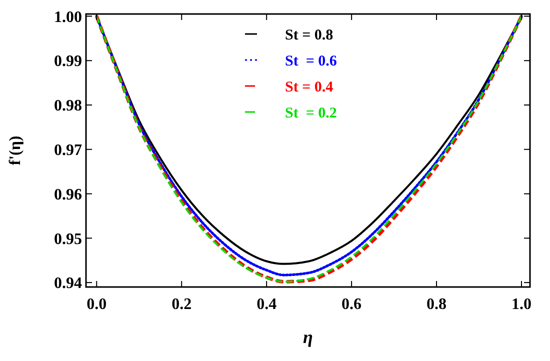  I want to click on legend-label: St = 0.4, so click(309, 87).